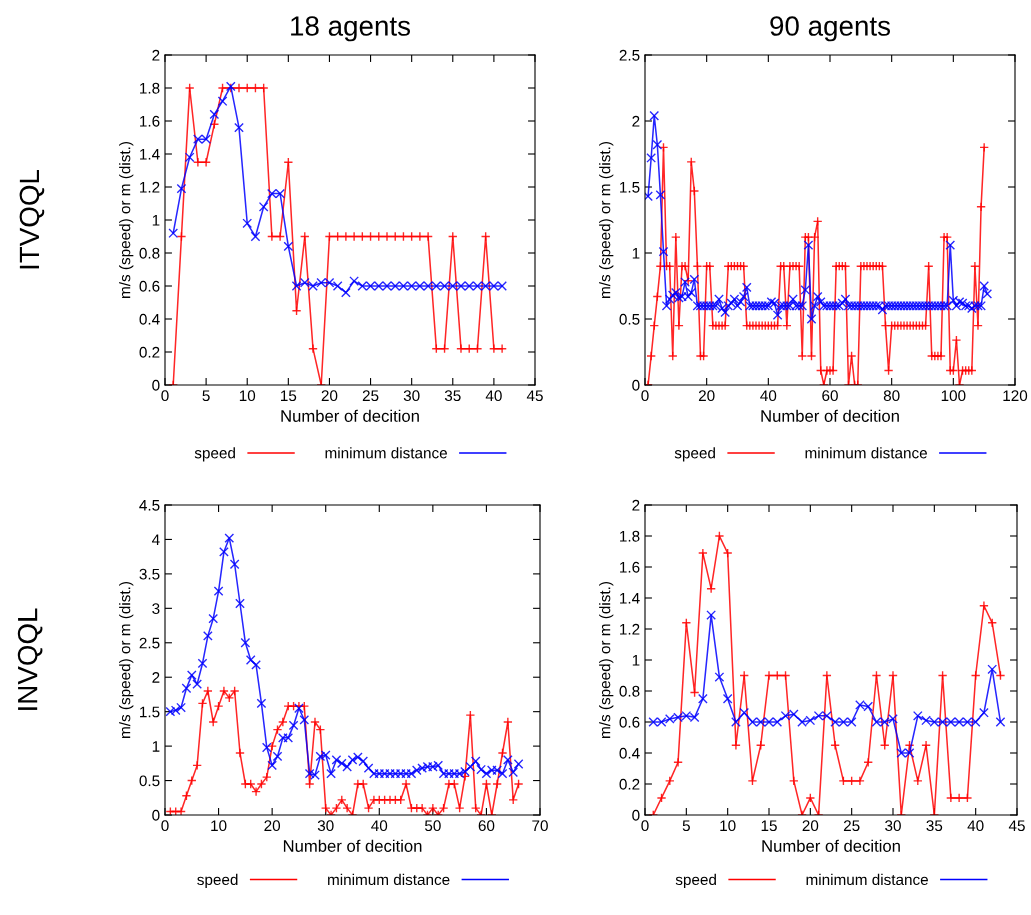 The image size is (1031, 915). What do you see at coordinates (432, 826) in the screenshot?
I see `x-tick-label: 50` at bounding box center [432, 826].